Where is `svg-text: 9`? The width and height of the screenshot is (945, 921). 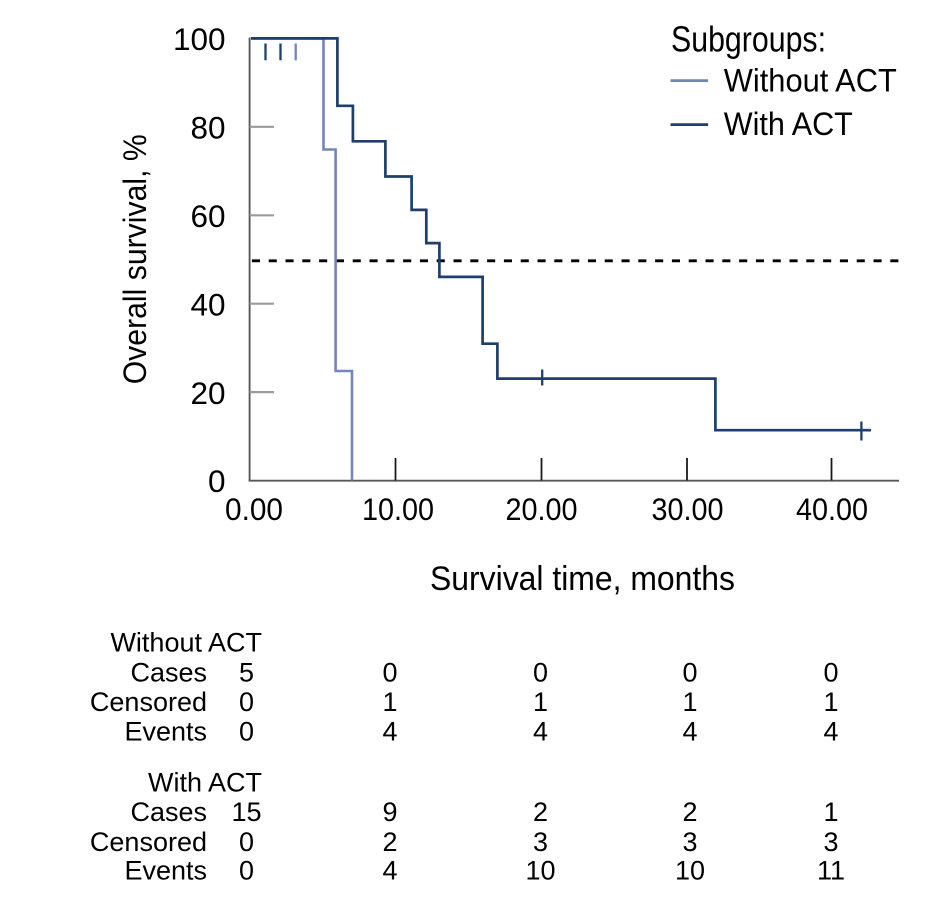 svg-text: 9 is located at coordinates (389, 812).